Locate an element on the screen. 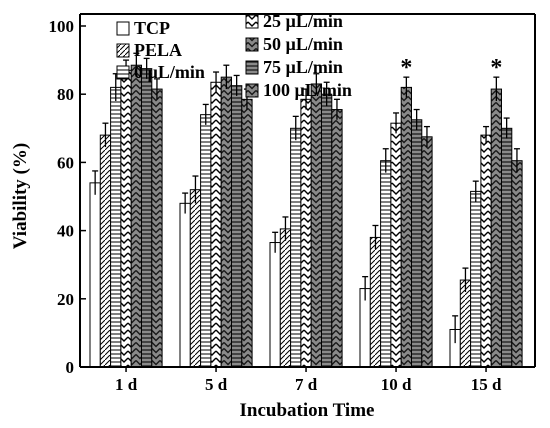  y-tick-label-0: 0 is located at coordinates (70, 367).